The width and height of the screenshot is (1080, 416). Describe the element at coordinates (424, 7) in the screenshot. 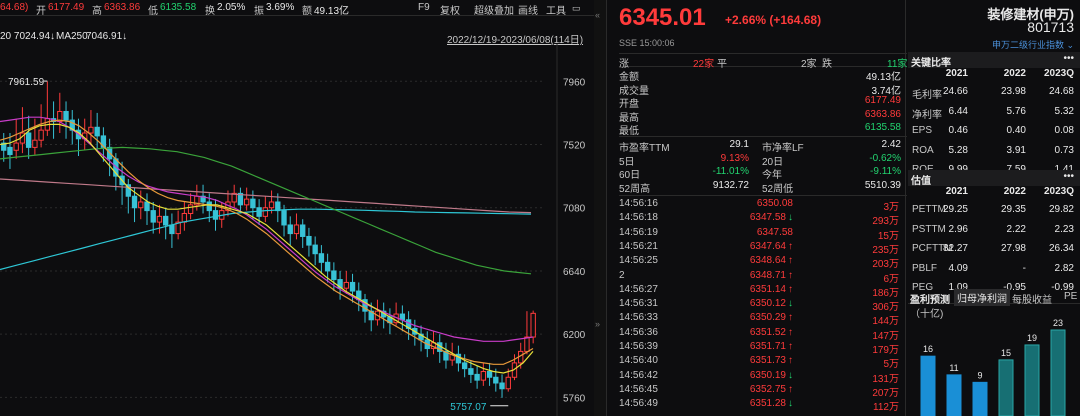

I see `f9-button: F9` at that location.